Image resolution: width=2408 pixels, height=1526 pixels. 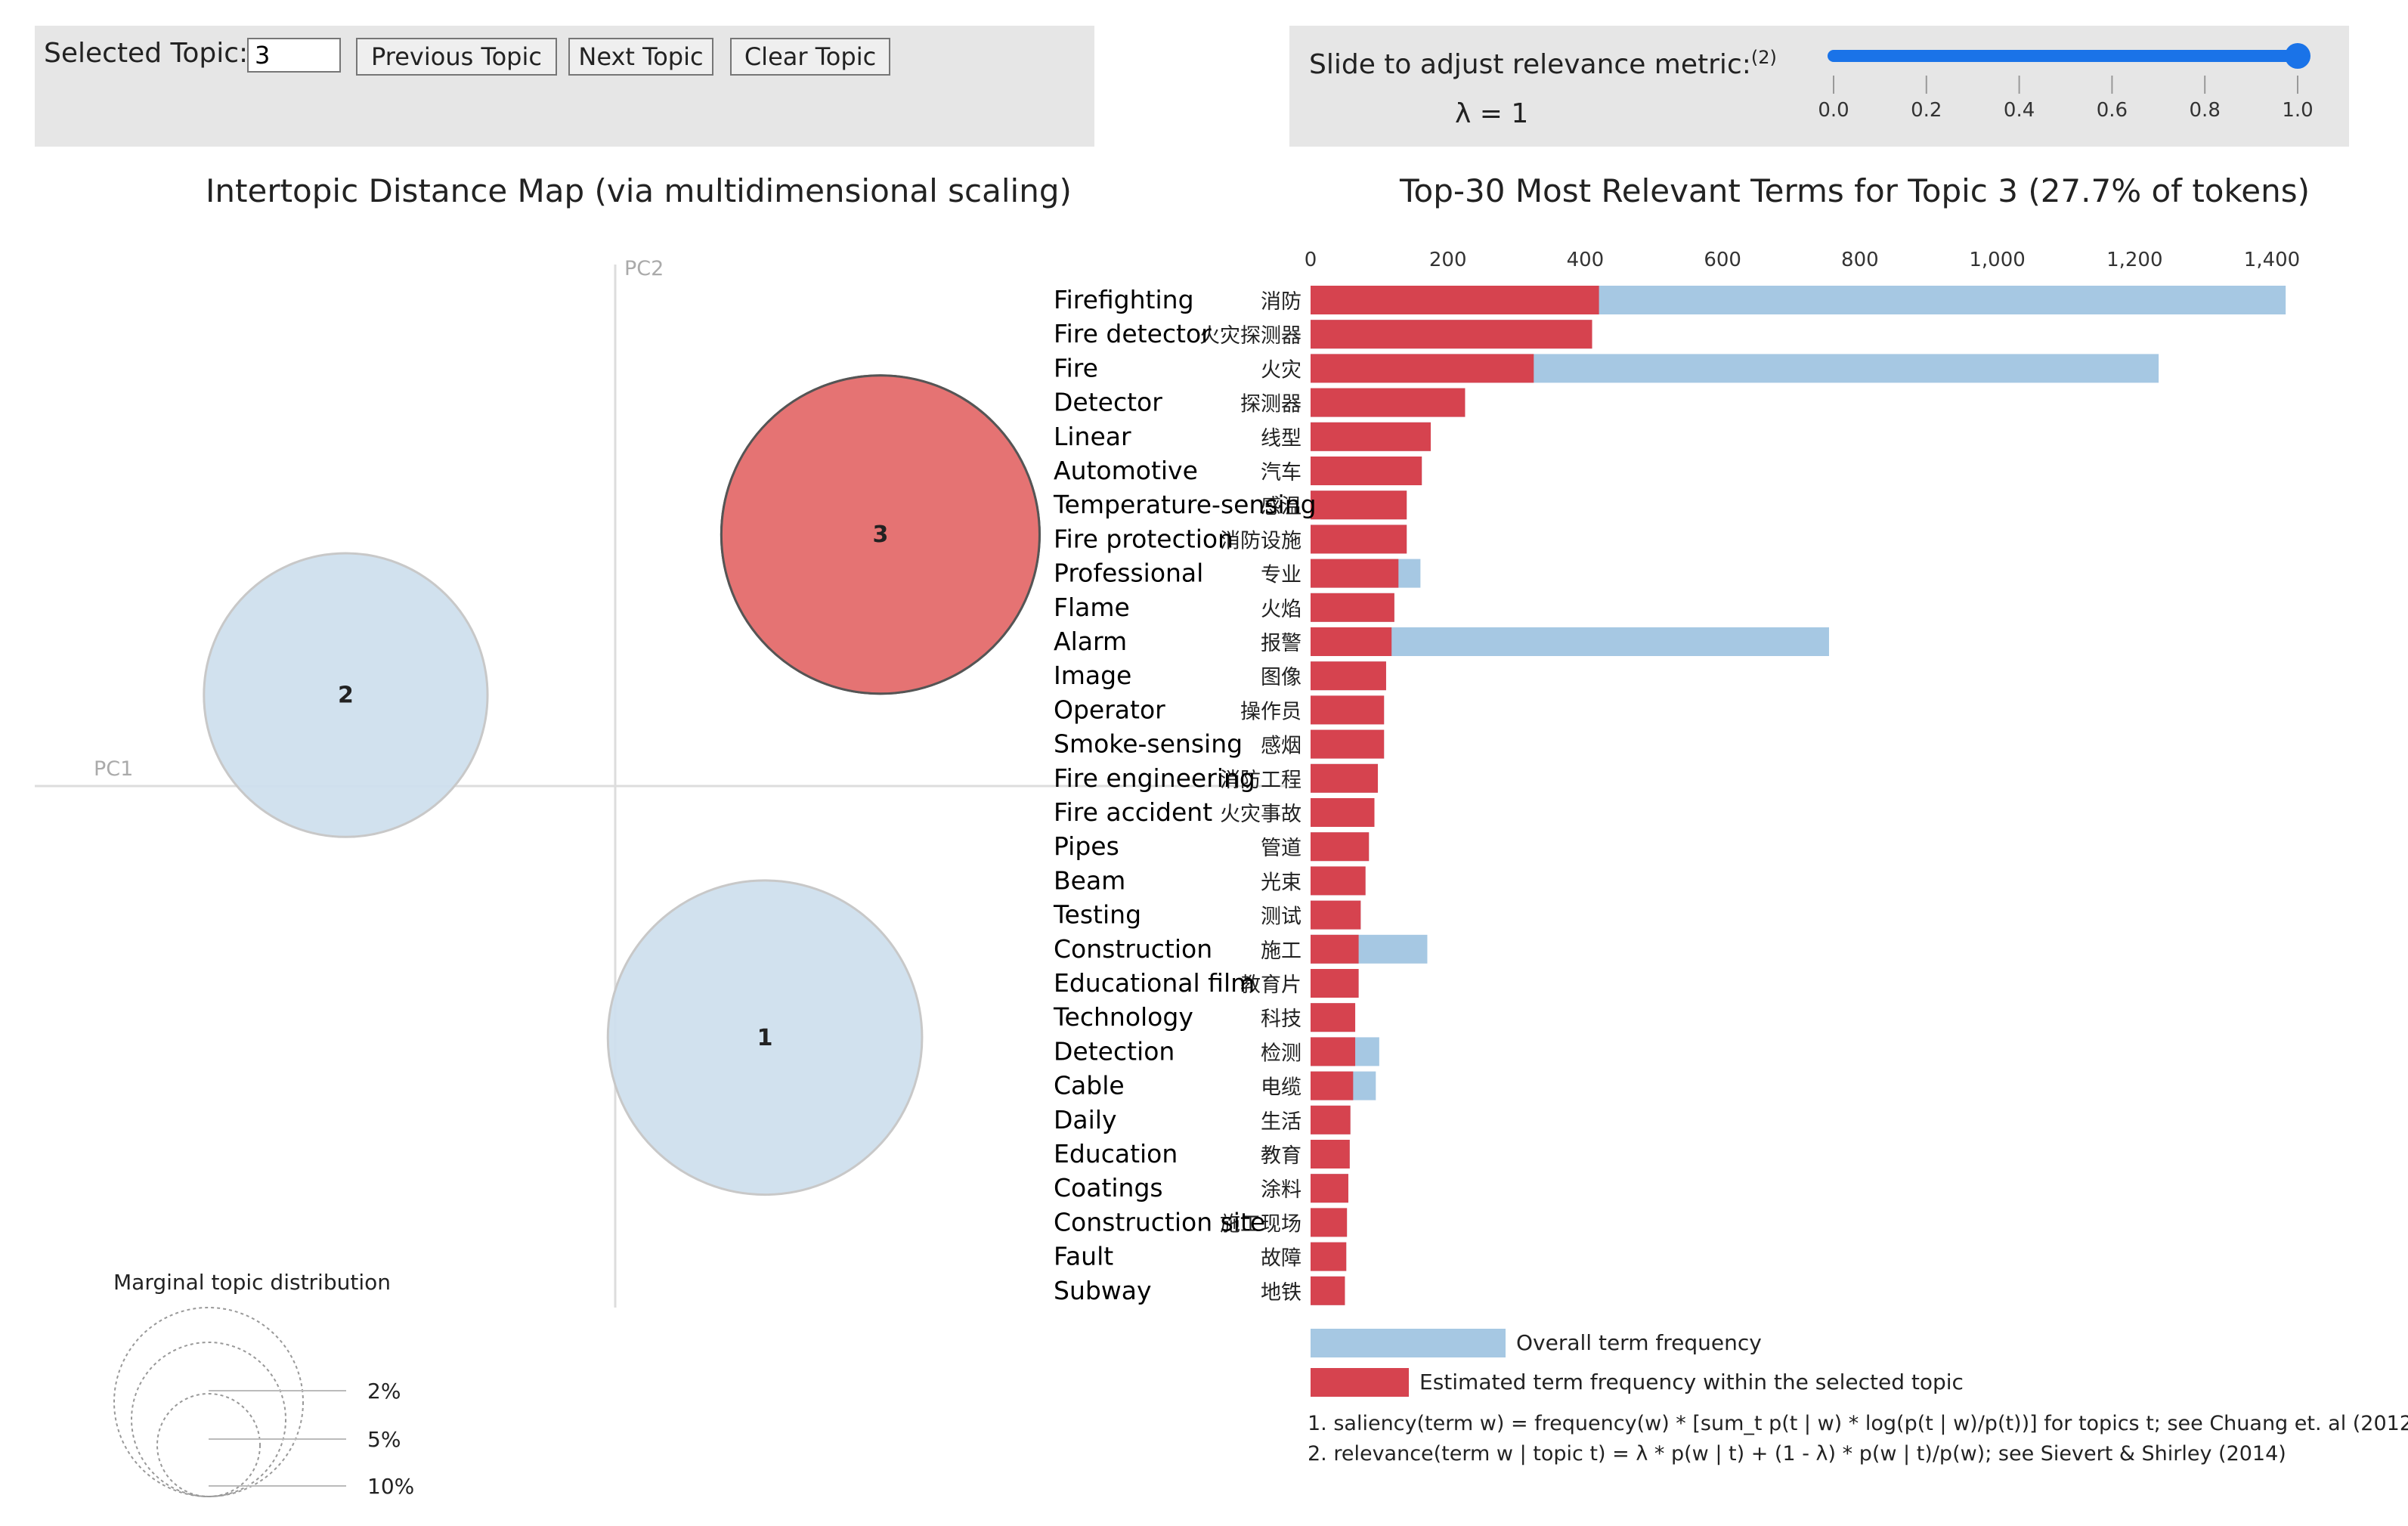 I want to click on topic-label-2: 2, so click(x=346, y=696).